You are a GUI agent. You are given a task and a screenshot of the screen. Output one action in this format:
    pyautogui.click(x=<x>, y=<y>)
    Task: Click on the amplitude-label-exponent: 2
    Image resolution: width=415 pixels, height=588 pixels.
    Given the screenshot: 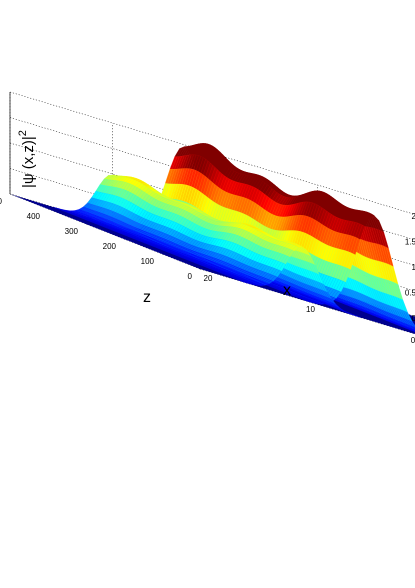 What is the action you would take?
    pyautogui.click(x=23, y=133)
    